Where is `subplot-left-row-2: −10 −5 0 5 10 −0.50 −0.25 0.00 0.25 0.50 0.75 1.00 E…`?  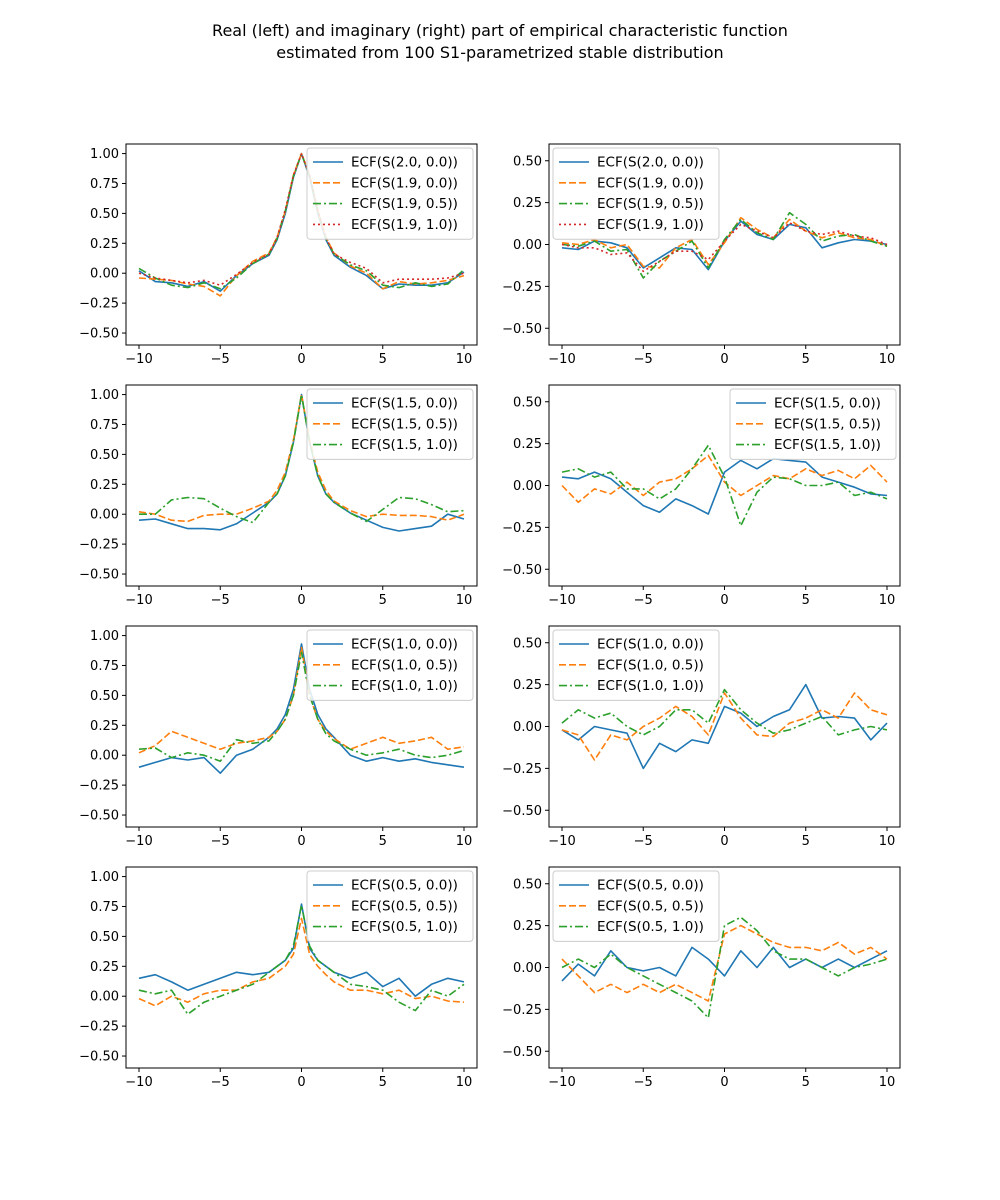 subplot-left-row-2: −10 −5 0 5 10 −0.50 −0.25 0.00 0.25 0.50 0.75 1.00 E… is located at coordinates (278, 496).